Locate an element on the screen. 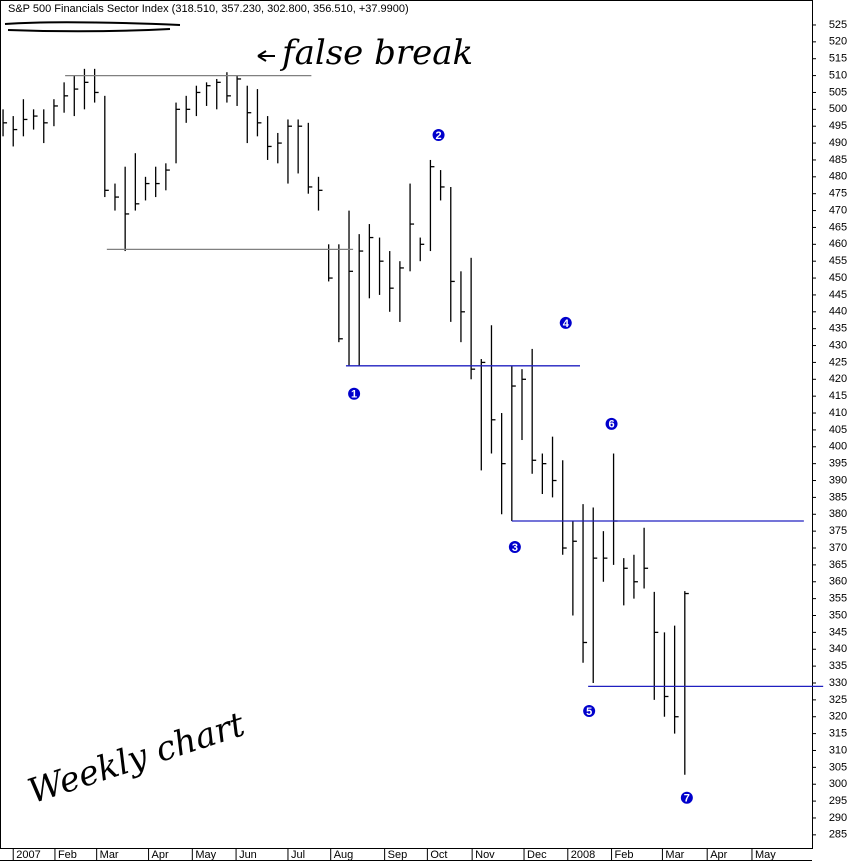  y-tick-label: 295 is located at coordinates (838, 801).